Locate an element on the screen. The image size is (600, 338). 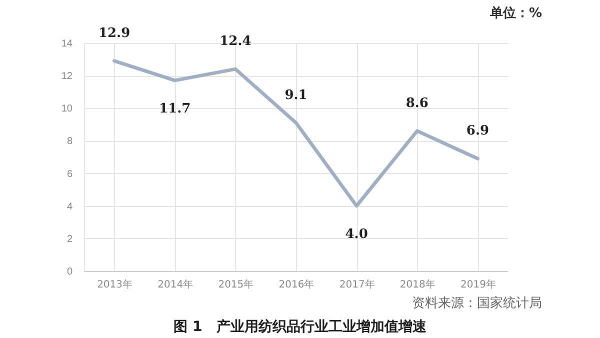
x-tick-label: 2014年 is located at coordinates (176, 284).